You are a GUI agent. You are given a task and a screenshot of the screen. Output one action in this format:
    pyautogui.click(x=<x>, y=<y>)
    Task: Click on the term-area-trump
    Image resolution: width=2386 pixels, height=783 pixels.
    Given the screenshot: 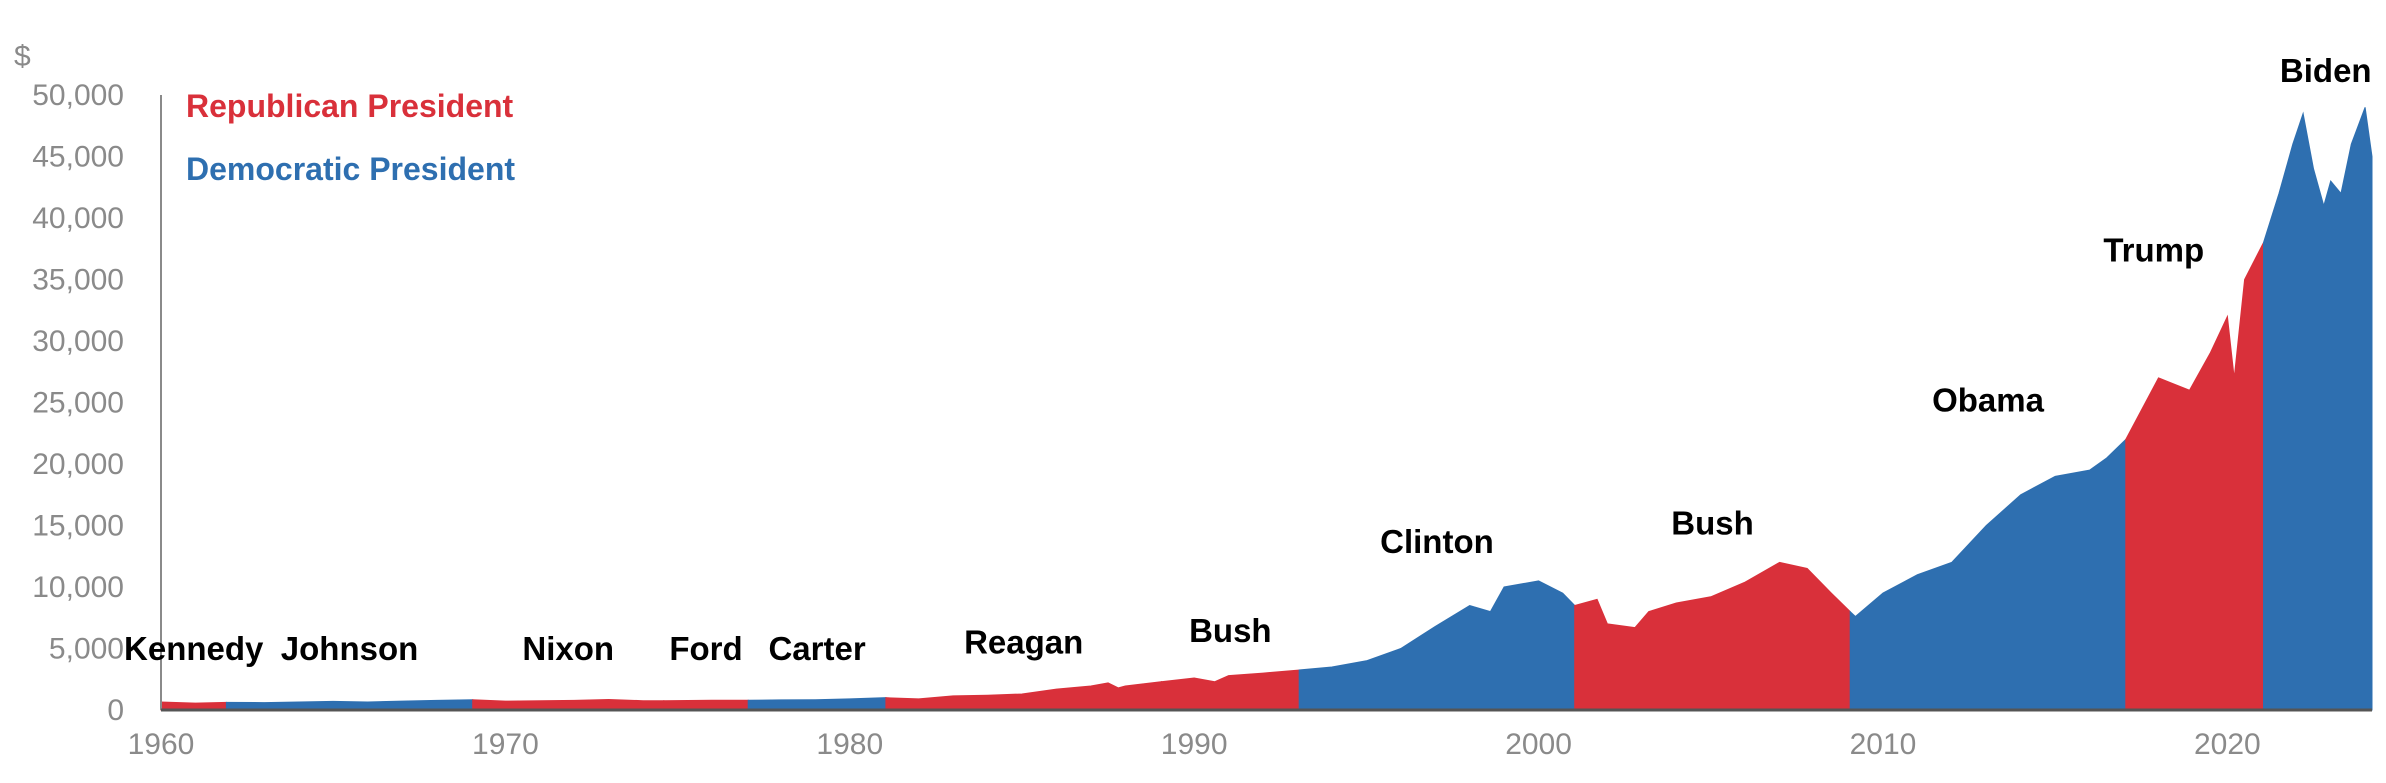 What is the action you would take?
    pyautogui.click(x=2194, y=476)
    